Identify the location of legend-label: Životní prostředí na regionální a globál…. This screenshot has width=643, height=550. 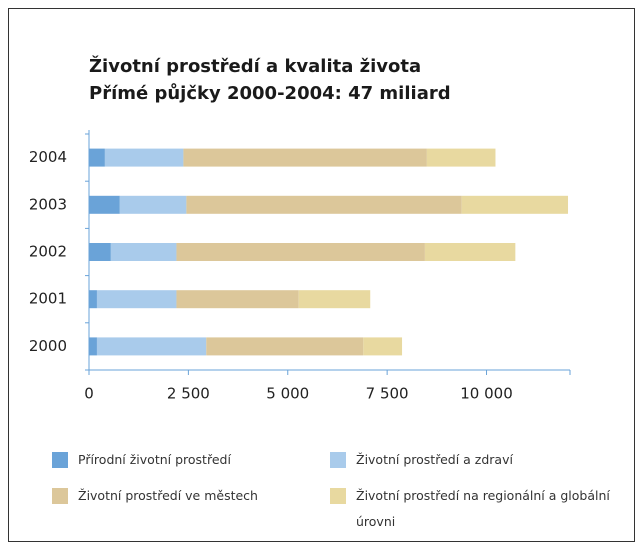
(483, 508).